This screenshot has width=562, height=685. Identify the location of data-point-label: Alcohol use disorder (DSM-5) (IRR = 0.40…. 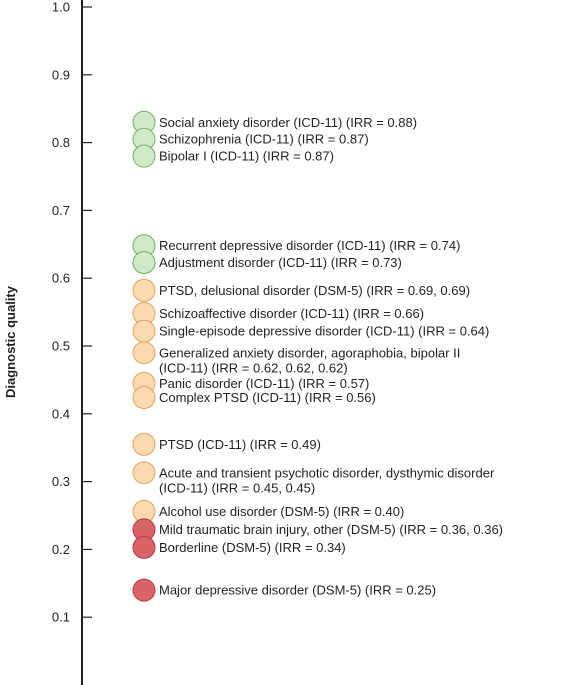
(281, 511).